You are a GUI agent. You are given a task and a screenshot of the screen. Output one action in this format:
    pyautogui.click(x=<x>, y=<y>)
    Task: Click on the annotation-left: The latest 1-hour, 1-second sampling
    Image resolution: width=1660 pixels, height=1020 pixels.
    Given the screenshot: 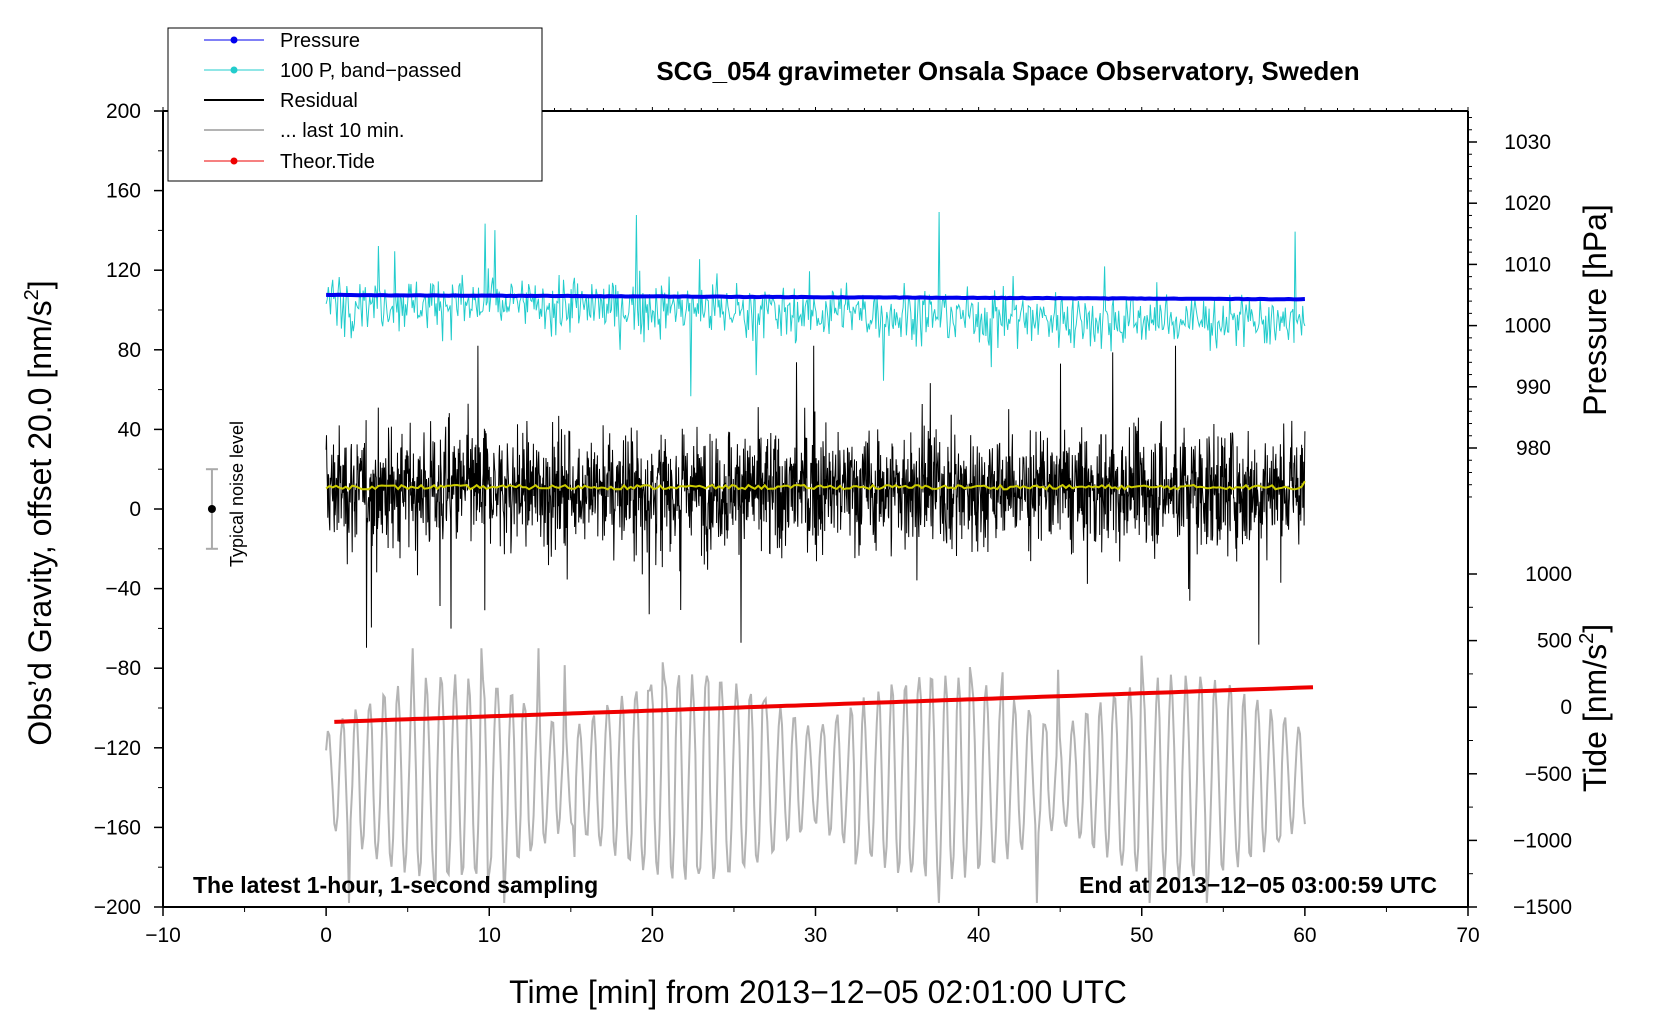 What is the action you would take?
    pyautogui.click(x=395, y=885)
    